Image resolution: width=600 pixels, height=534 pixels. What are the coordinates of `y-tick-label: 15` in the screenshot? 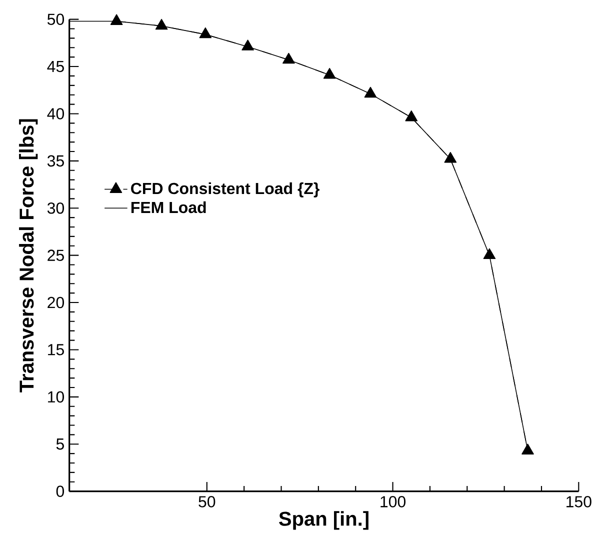 It's located at (56, 350).